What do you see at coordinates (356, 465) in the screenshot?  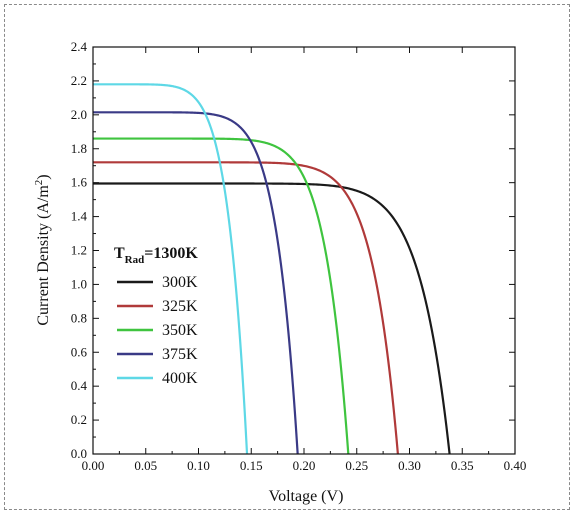 I see `x-tick-label: 0.25` at bounding box center [356, 465].